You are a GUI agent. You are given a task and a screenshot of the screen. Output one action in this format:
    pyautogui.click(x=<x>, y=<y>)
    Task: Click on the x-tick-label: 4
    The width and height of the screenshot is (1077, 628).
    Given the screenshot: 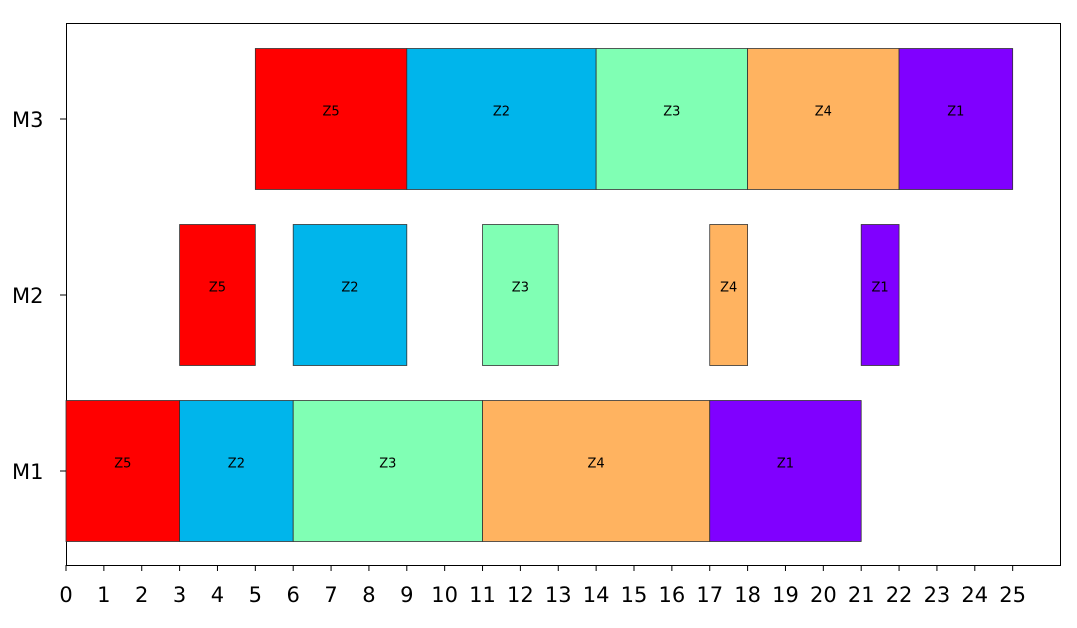 What is the action you would take?
    pyautogui.click(x=217, y=595)
    